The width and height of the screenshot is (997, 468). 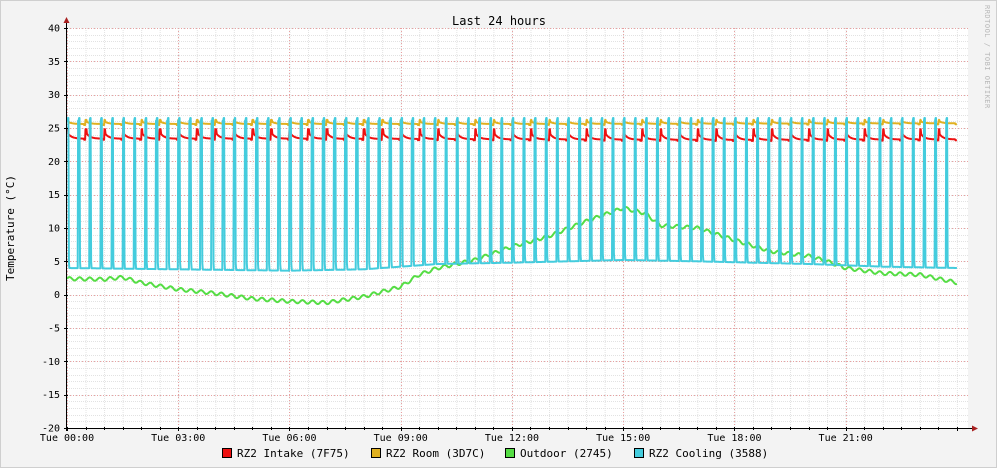 What do you see at coordinates (54, 195) in the screenshot?
I see `y-tick-label: 15` at bounding box center [54, 195].